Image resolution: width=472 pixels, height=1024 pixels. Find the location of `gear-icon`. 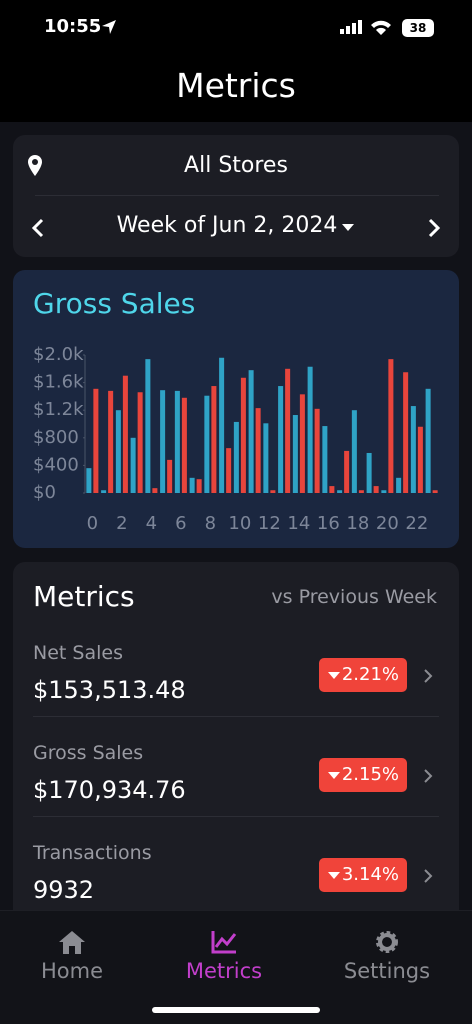

gear-icon is located at coordinates (387, 942).